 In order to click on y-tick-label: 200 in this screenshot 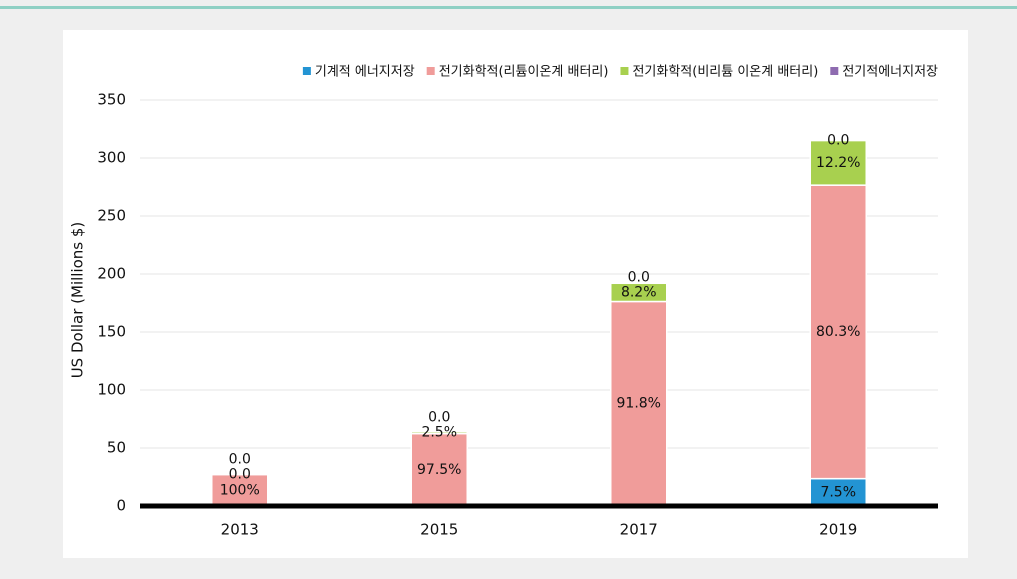, I will do `click(111, 274)`.